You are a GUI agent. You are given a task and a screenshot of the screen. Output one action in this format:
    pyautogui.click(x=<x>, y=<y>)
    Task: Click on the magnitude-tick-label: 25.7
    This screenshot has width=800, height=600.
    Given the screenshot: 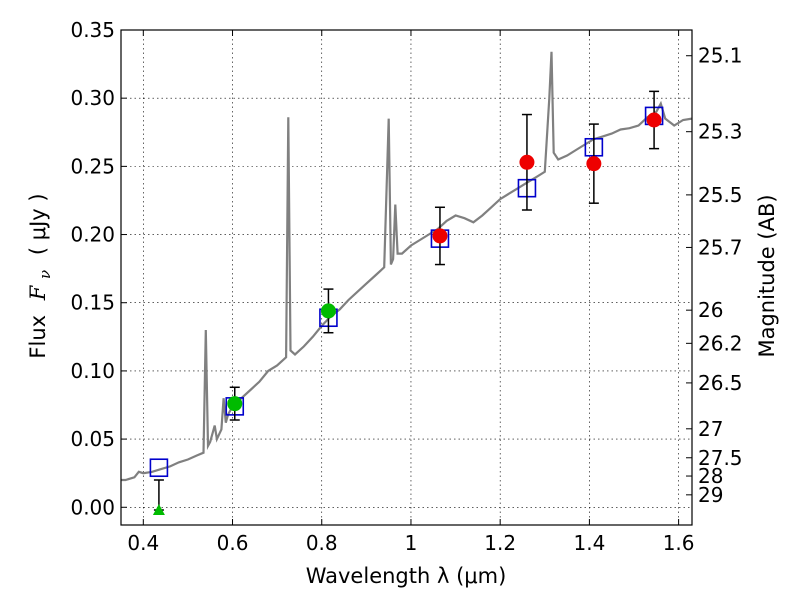 What is the action you would take?
    pyautogui.click(x=720, y=247)
    